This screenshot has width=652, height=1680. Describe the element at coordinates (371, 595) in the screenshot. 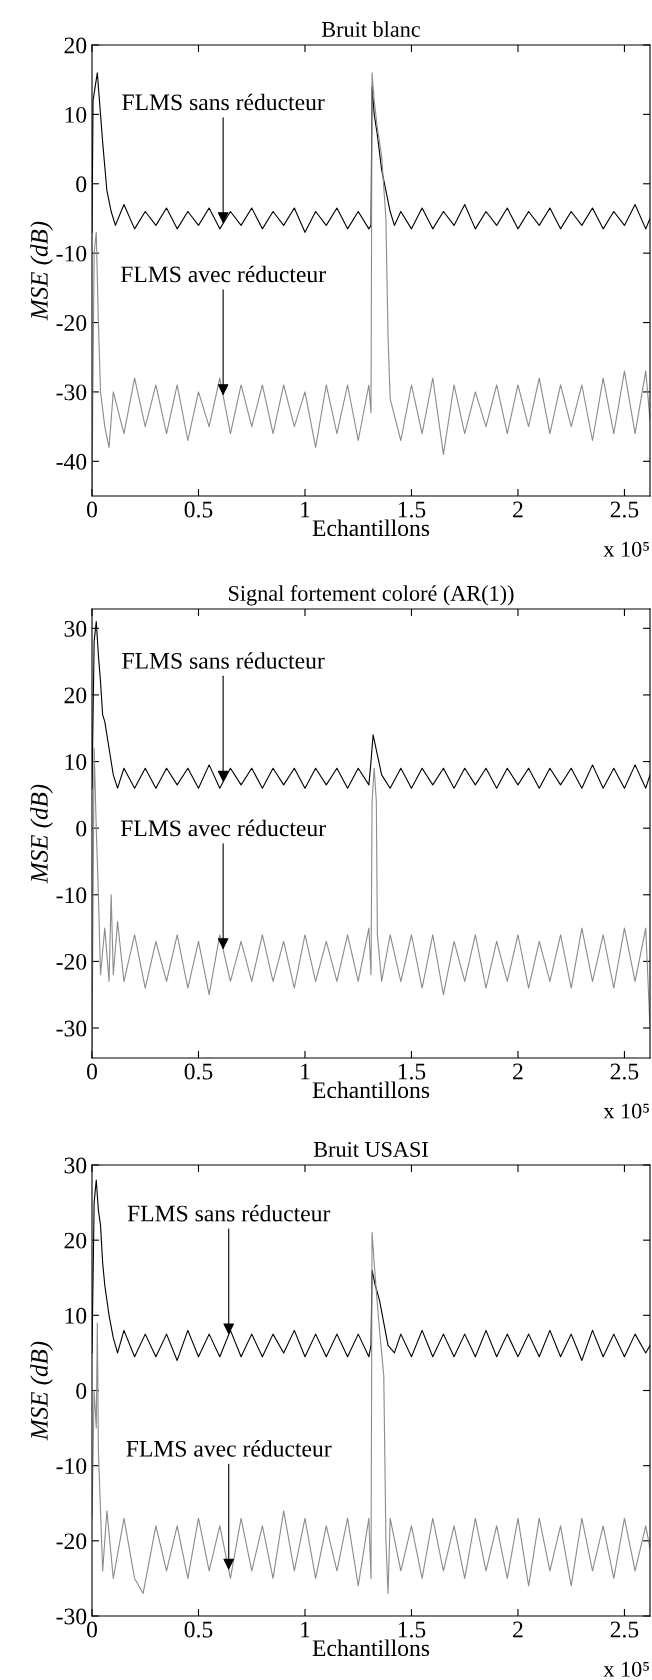

I see `chart-title: Signal fortement coloré (AR(1))` at that location.